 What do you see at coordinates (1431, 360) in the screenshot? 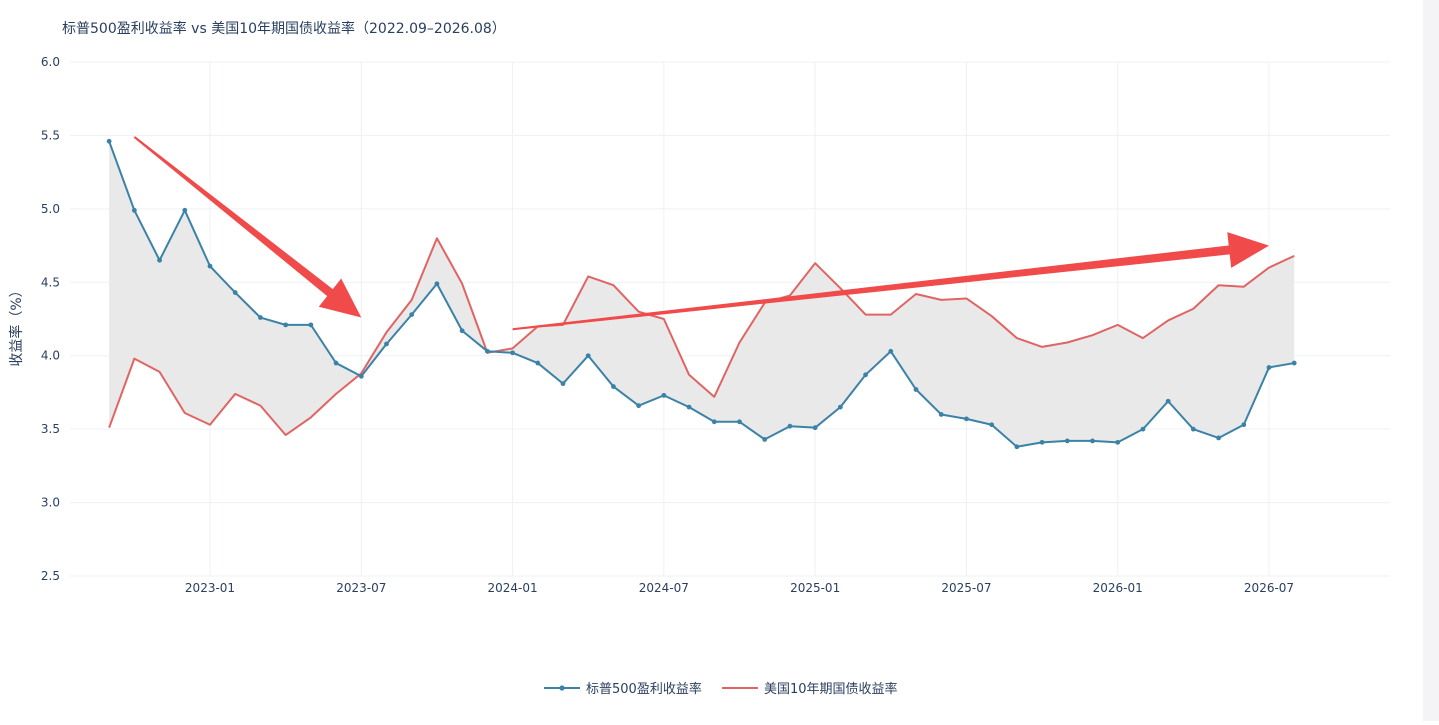
I see `scrollbar-track` at bounding box center [1431, 360].